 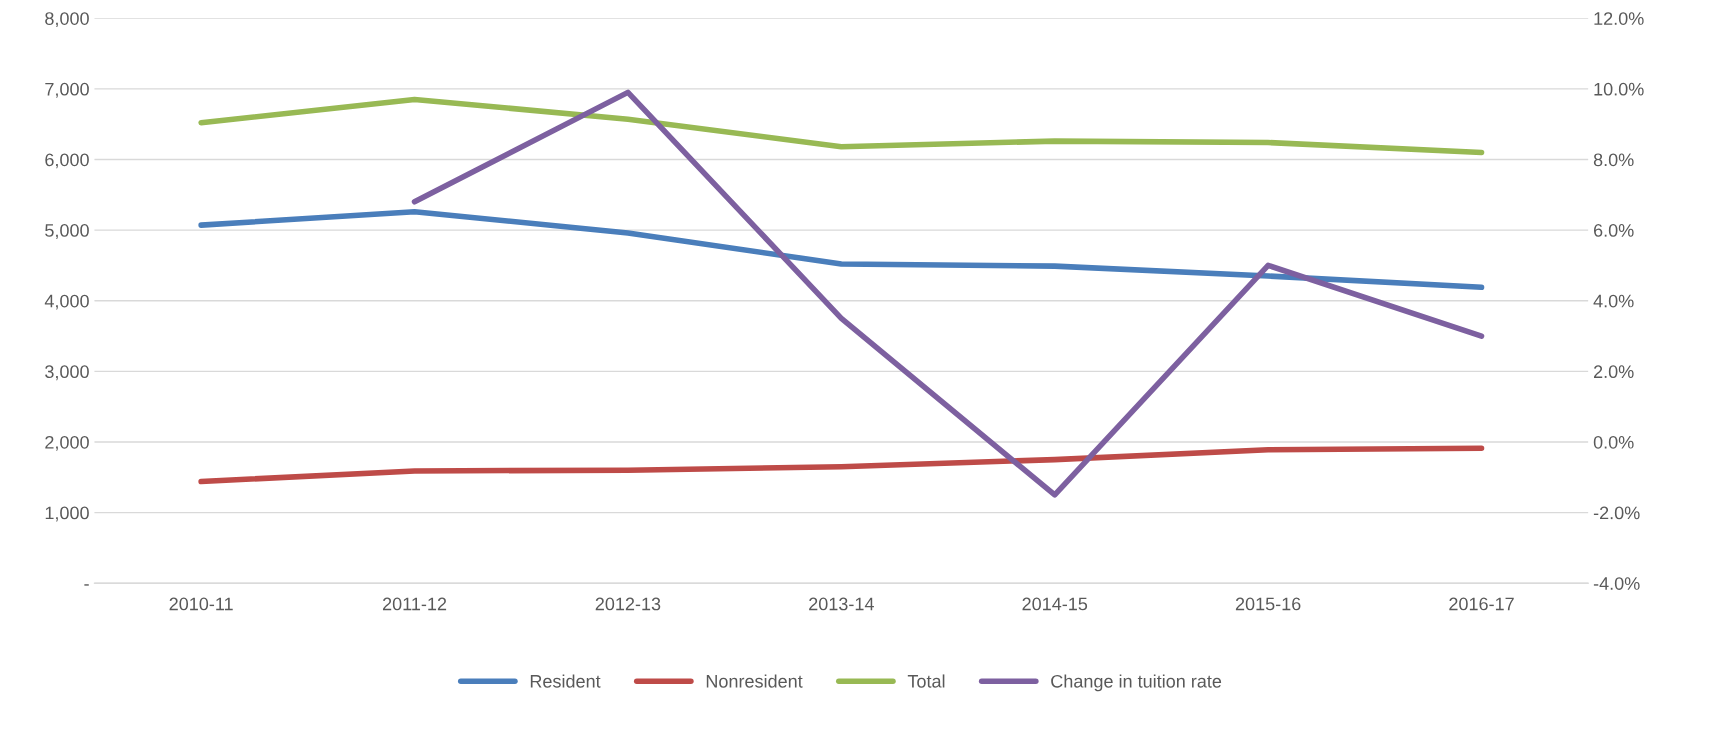 I want to click on legend-label: Change in tuition rate, so click(x=1136, y=683).